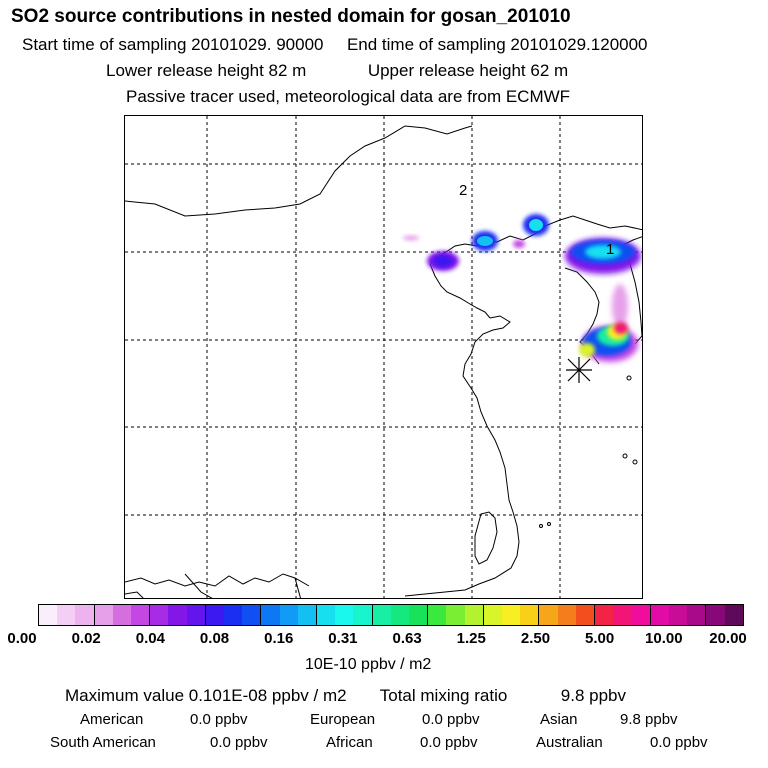 The image size is (768, 768). What do you see at coordinates (279, 638) in the screenshot?
I see `colorbar-tick-label: 0.16` at bounding box center [279, 638].